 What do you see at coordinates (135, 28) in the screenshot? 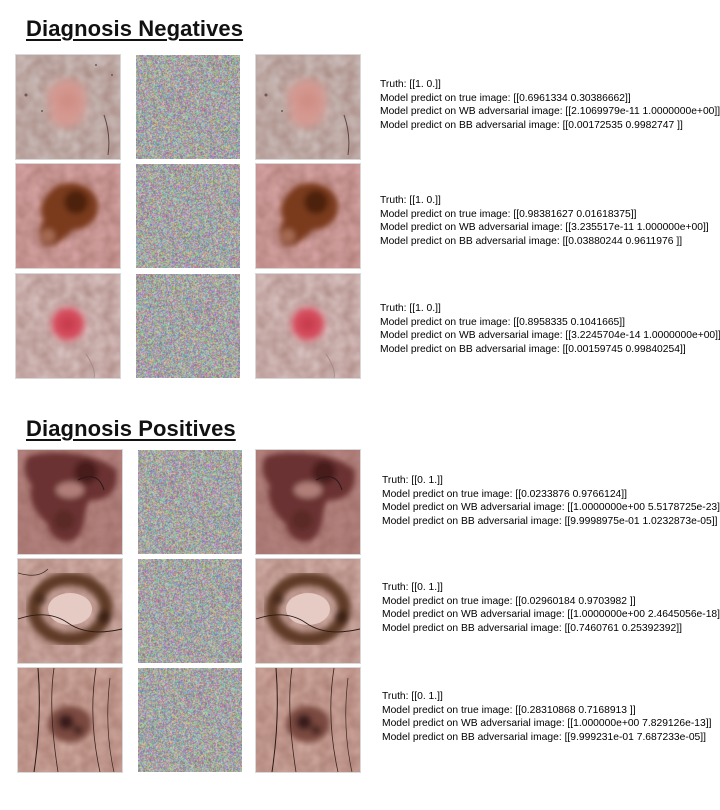
I see `section-title-negatives: Diagnosis Negatives` at bounding box center [135, 28].